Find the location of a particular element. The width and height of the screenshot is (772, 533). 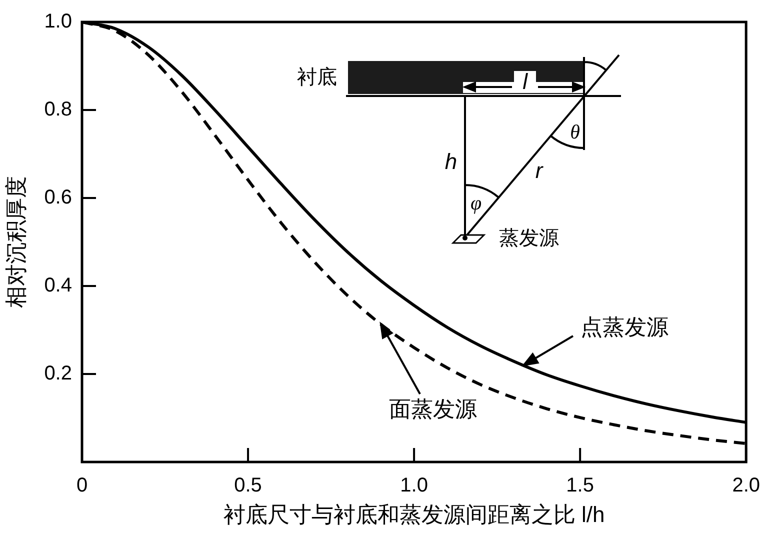

text: 点蒸发源 is located at coordinates (624, 327).